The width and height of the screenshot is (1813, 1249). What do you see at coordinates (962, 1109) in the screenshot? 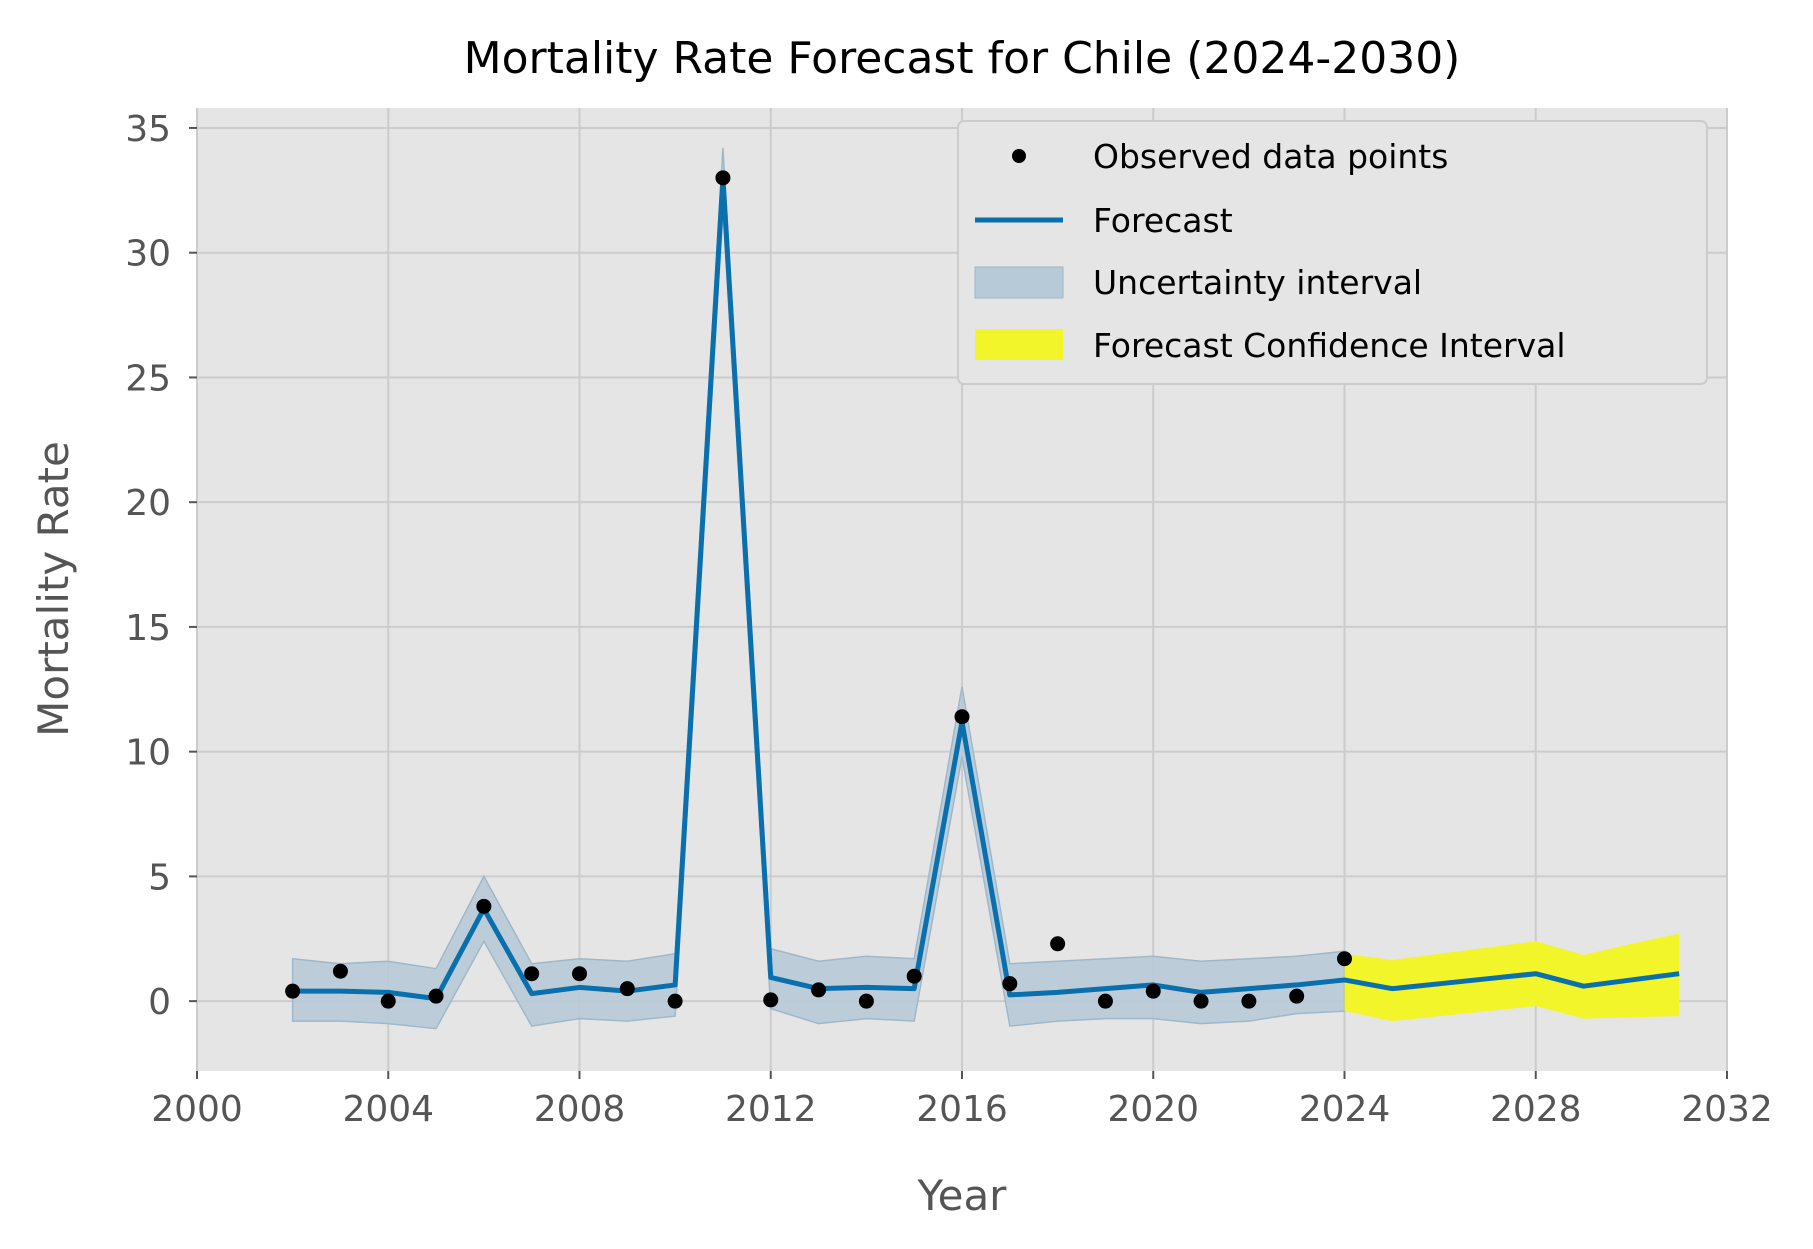
I see `x-tick-label: 2016` at bounding box center [962, 1109].